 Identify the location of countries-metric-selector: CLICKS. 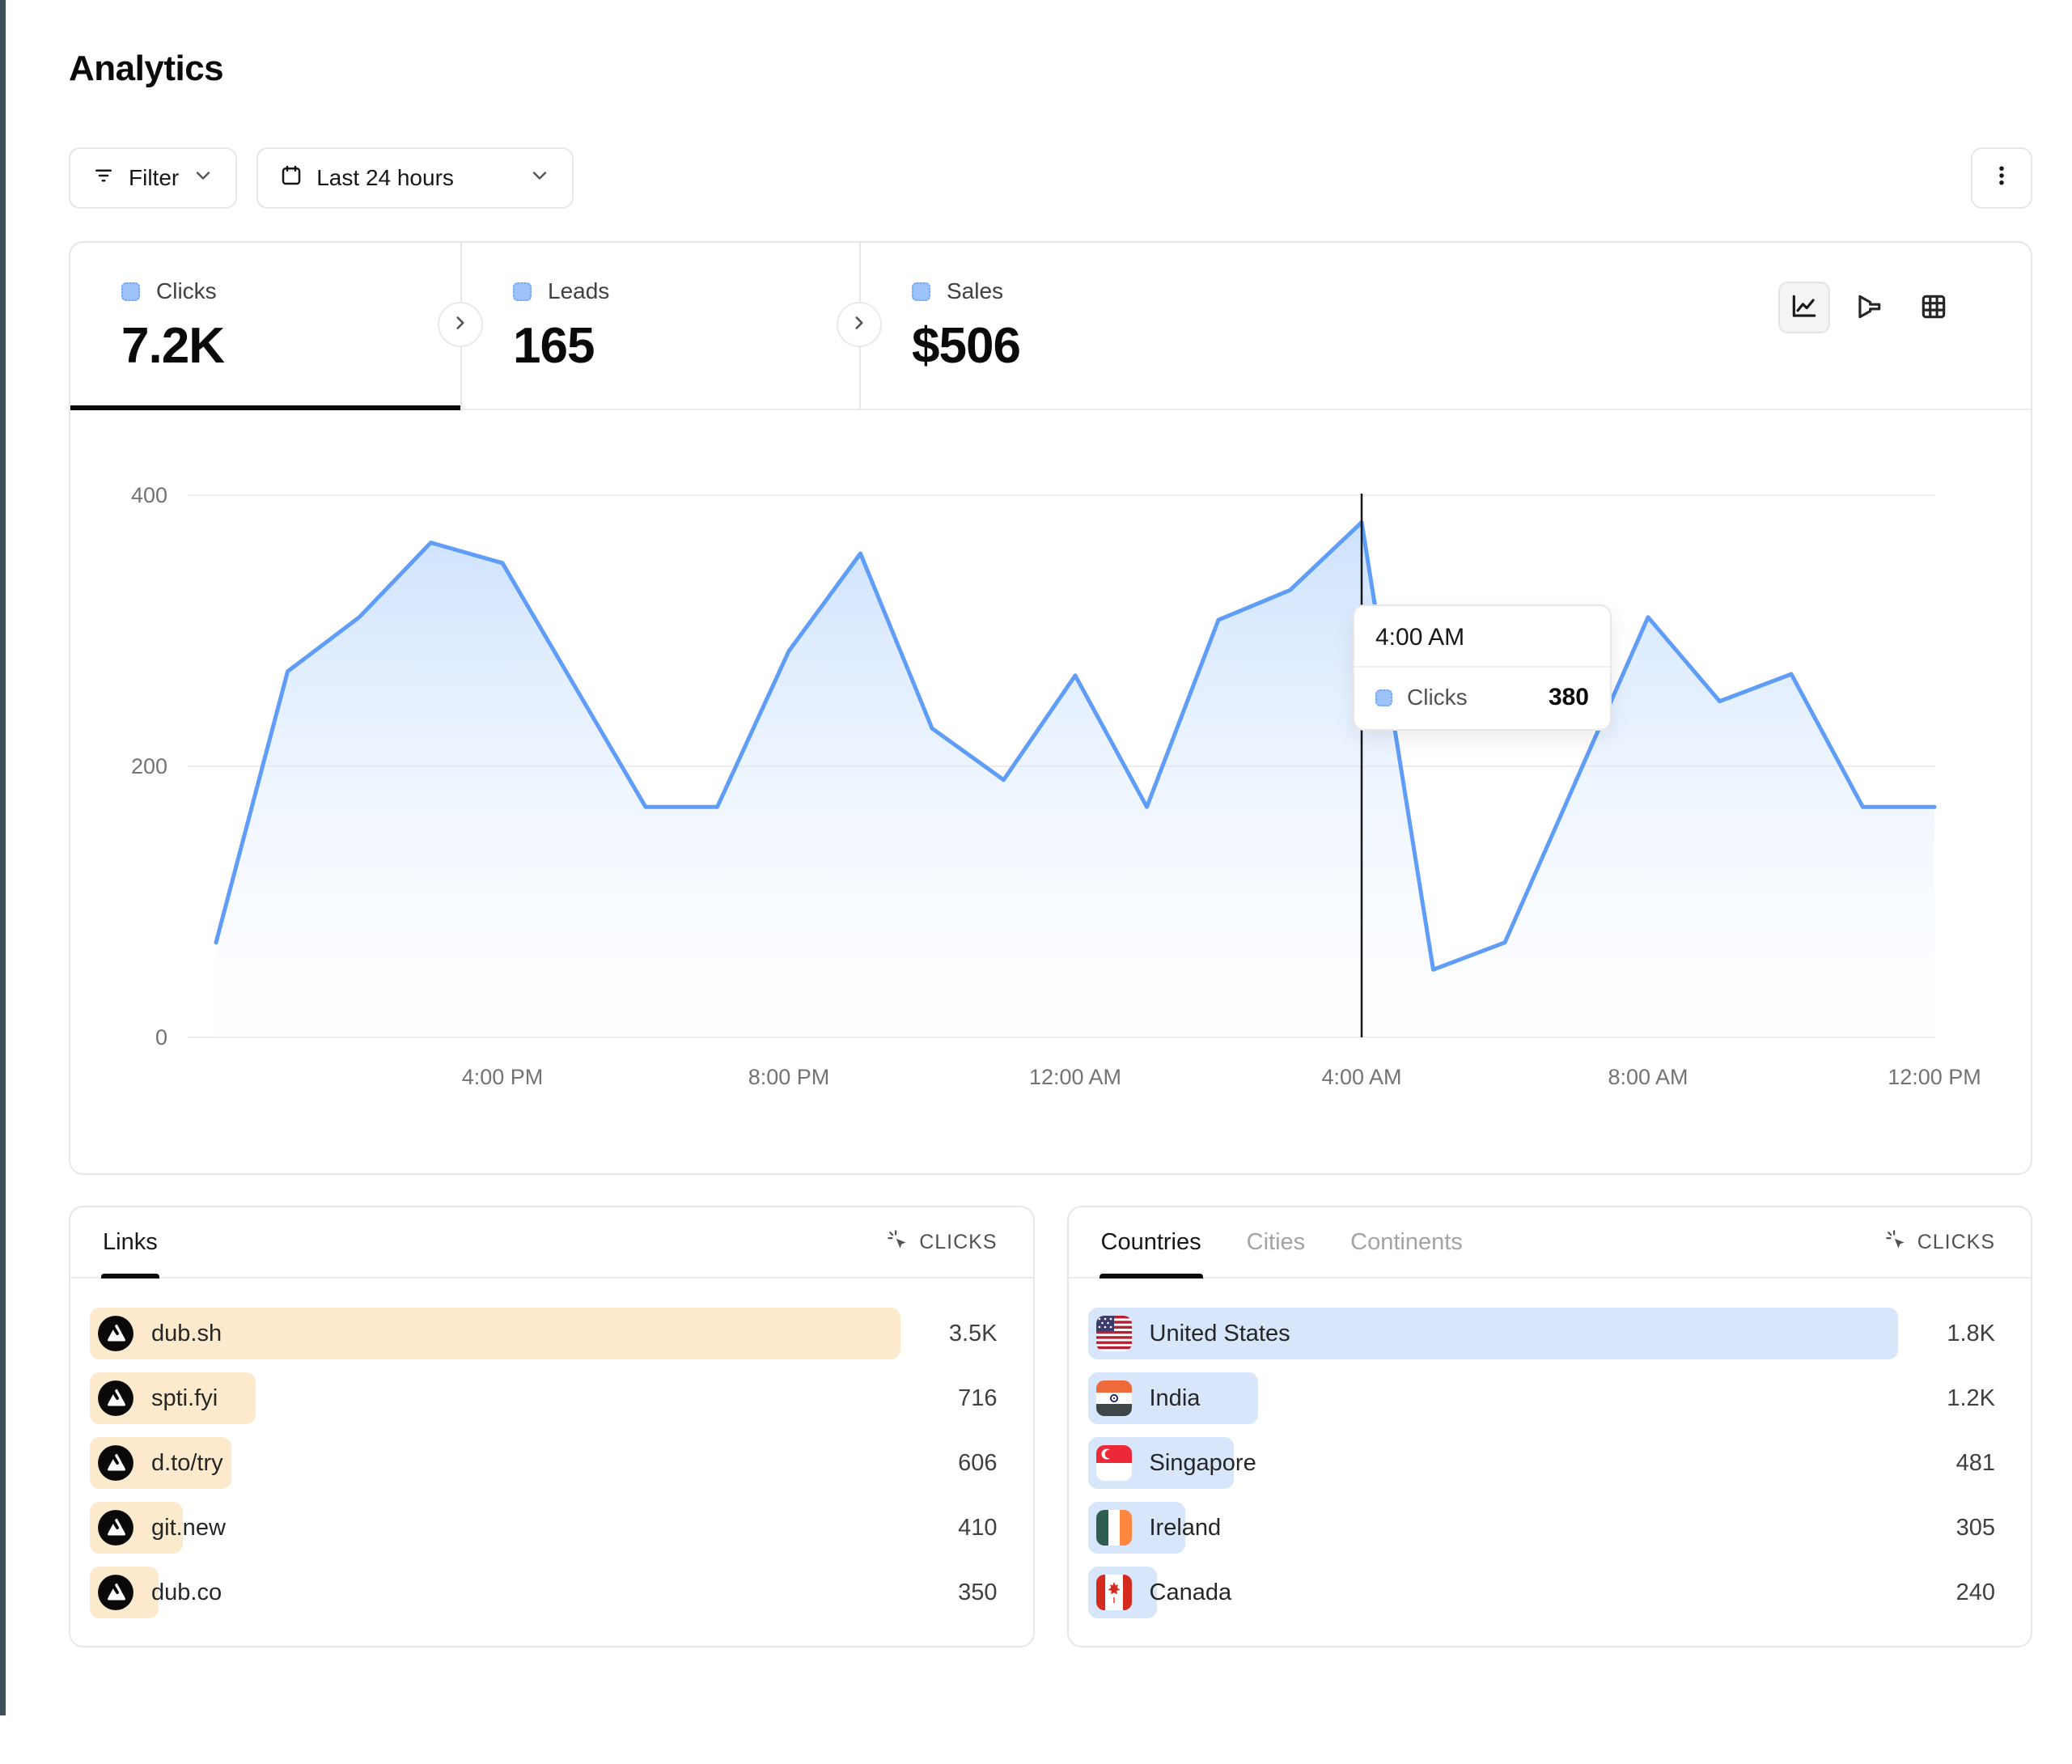
(1939, 1242).